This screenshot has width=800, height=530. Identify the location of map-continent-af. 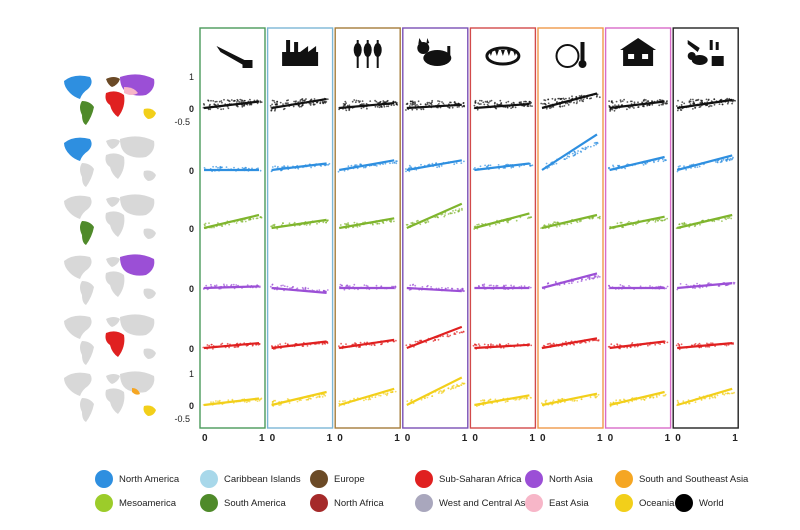
(115, 284).